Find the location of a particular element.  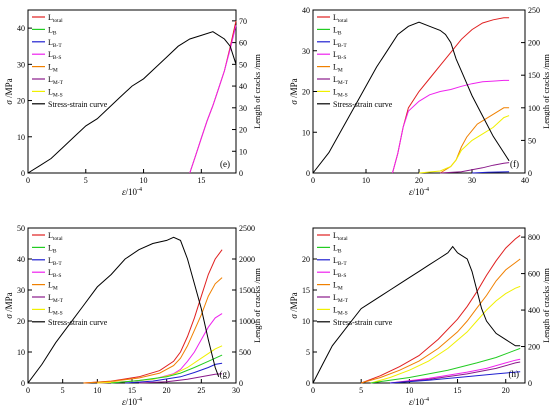

legend-label: LB-T is located at coordinates (340, 261).